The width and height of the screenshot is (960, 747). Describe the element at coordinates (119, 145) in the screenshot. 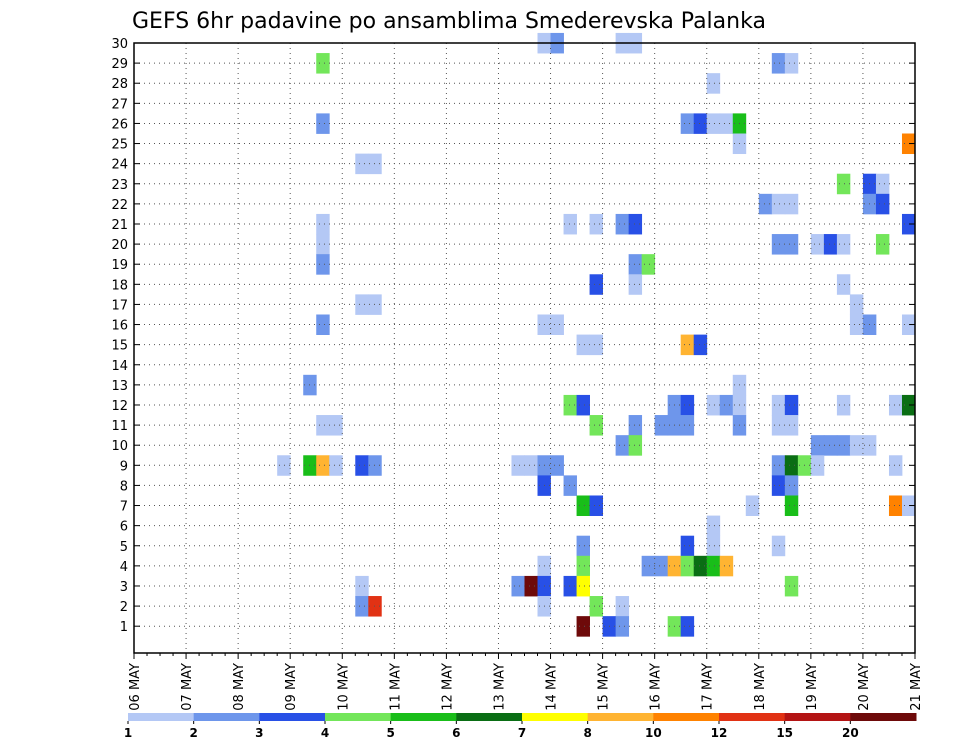

I see `y-tick-label: 25` at that location.